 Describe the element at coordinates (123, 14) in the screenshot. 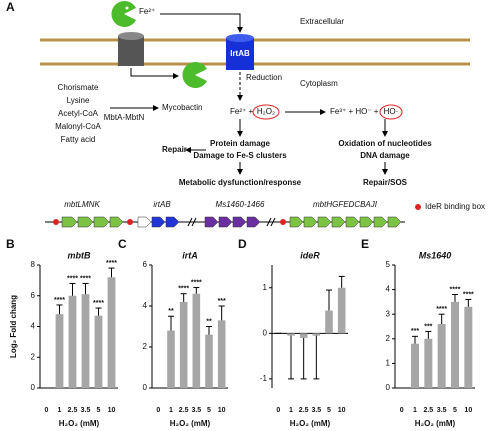

I see `mycobactin-icon` at that location.